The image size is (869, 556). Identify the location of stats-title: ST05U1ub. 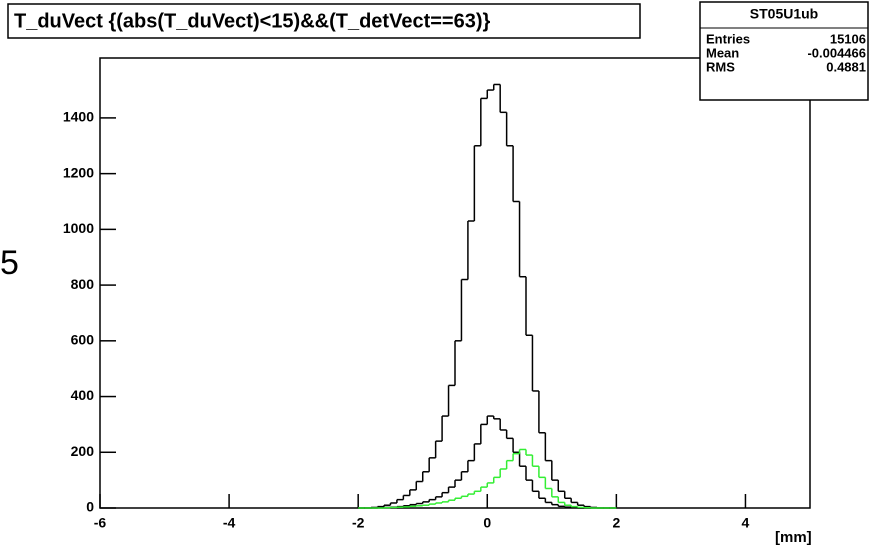
(784, 14).